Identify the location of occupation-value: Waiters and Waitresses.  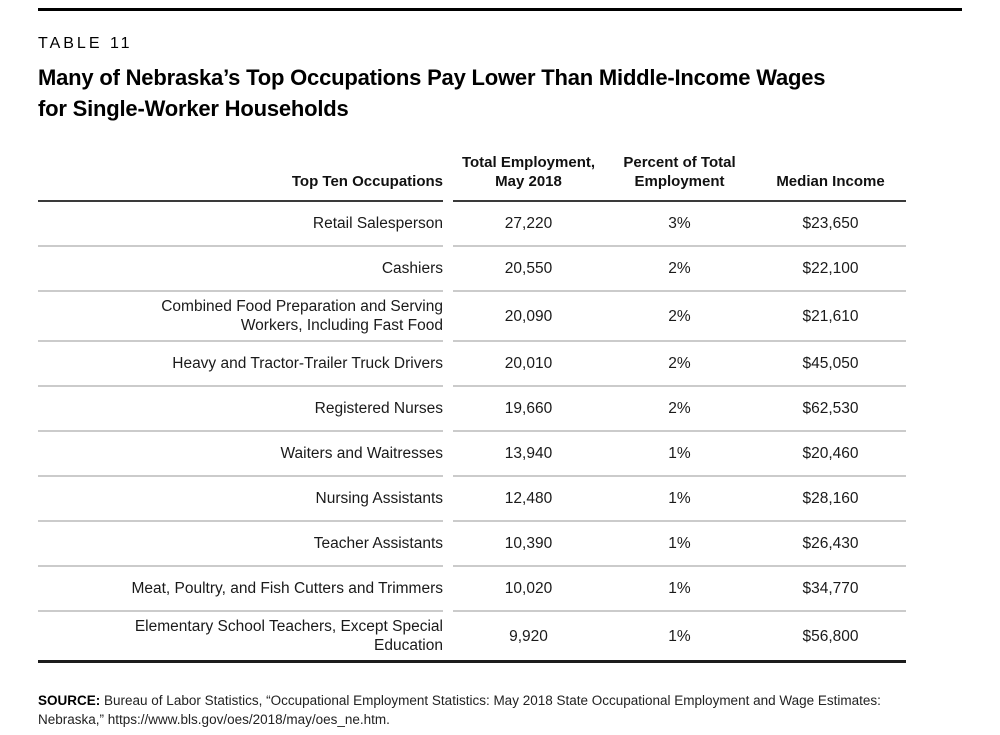
(361, 453).